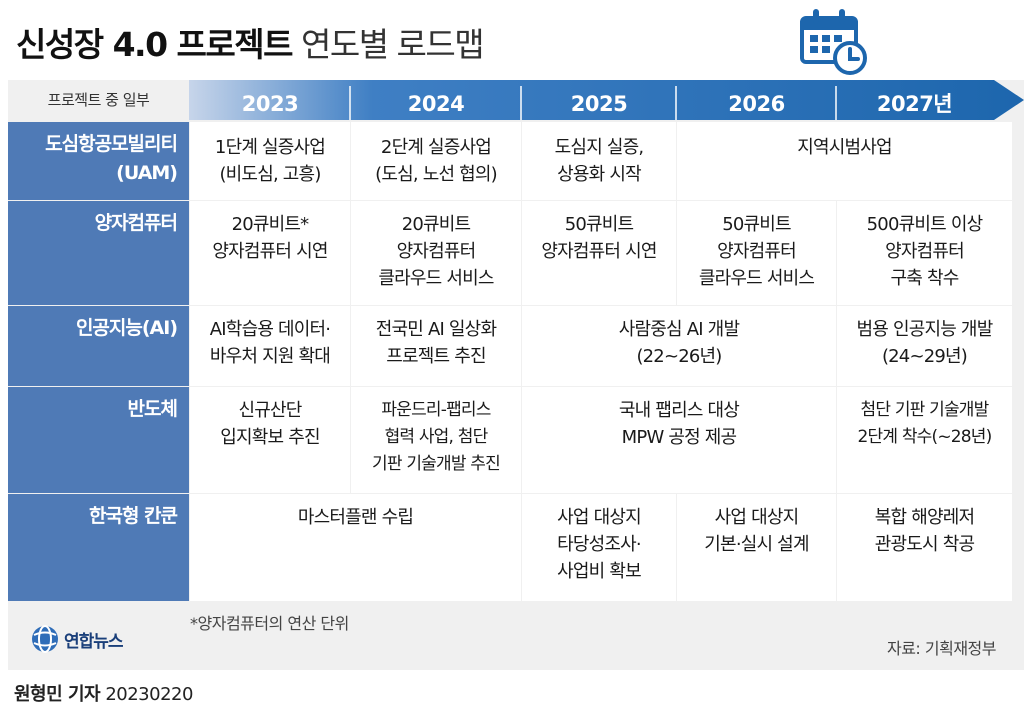 The width and height of the screenshot is (1024, 709). I want to click on title-light: 연도별 로드맵, so click(392, 44).